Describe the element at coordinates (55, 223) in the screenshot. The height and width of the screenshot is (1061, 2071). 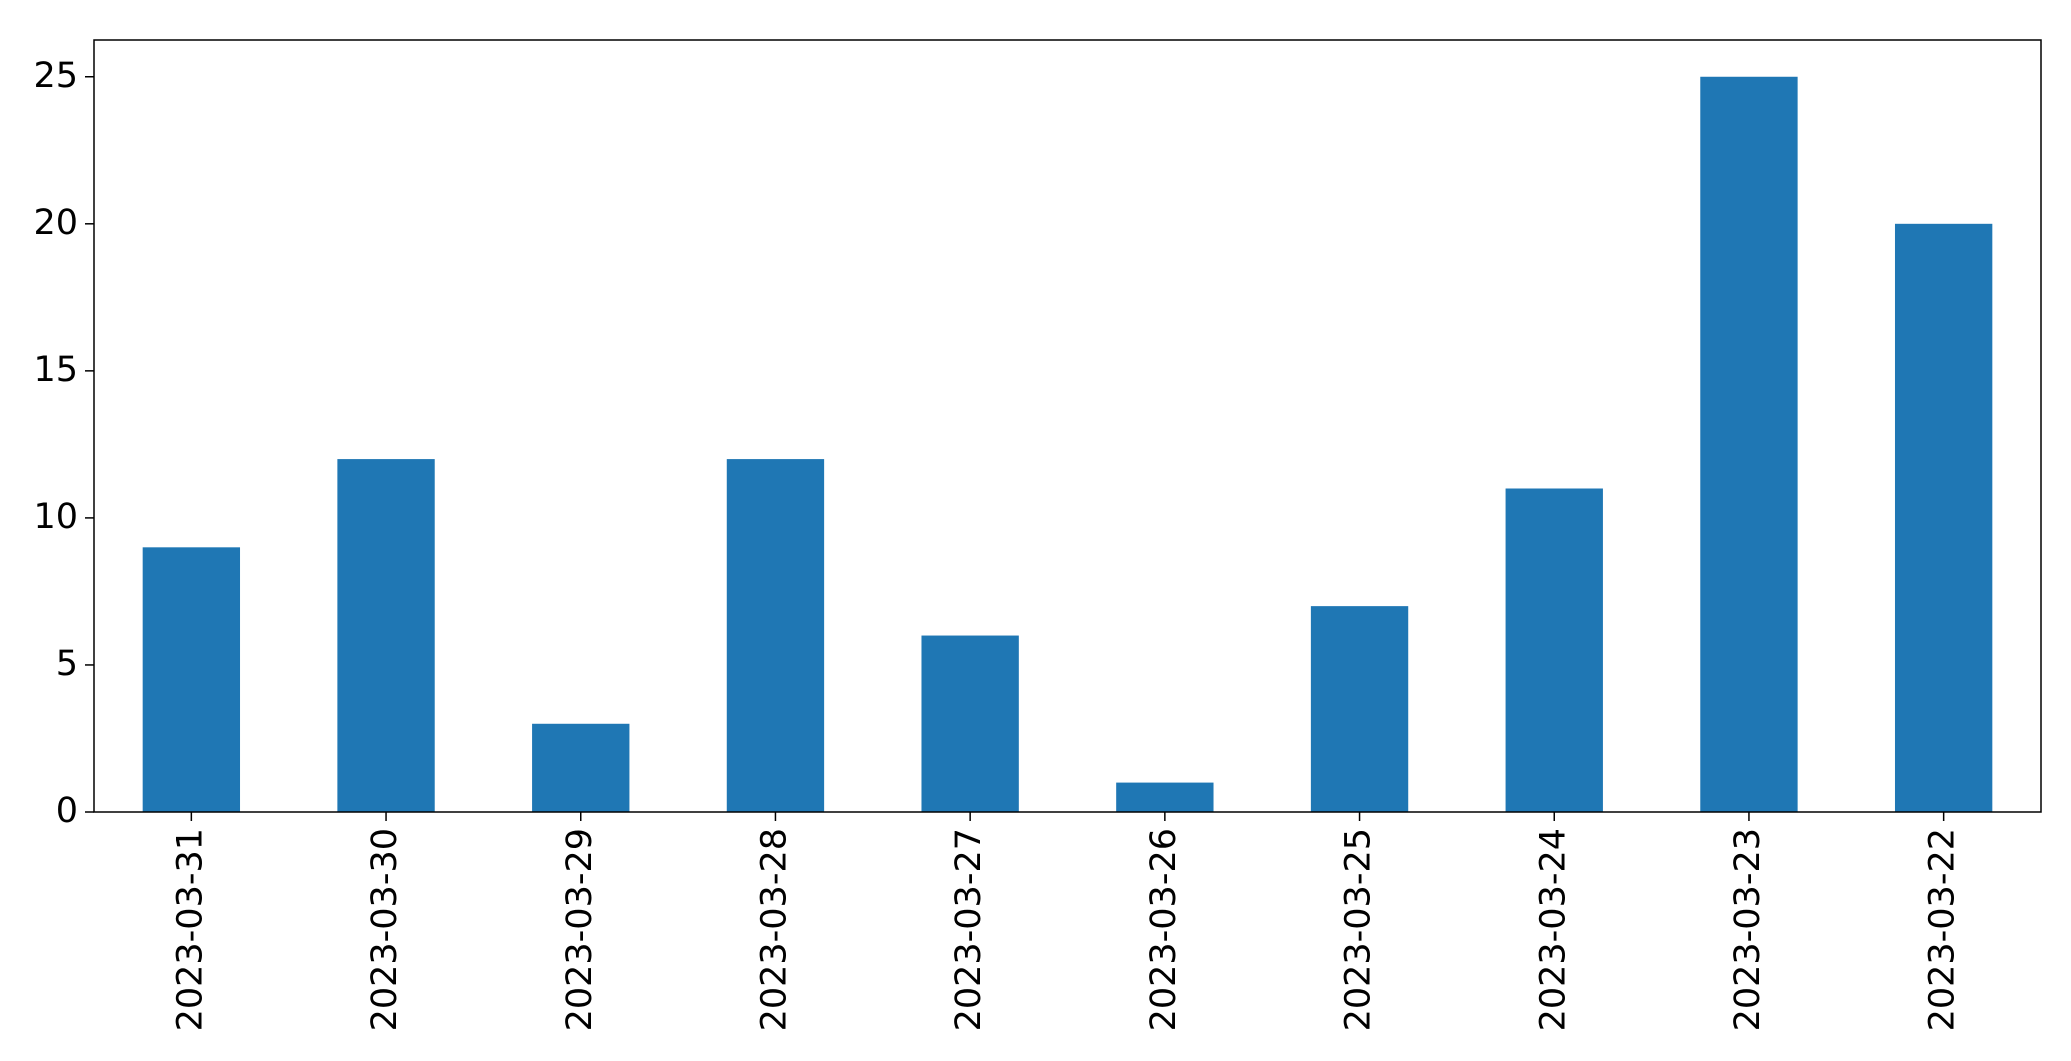
I see `y-tick-label: 20` at that location.